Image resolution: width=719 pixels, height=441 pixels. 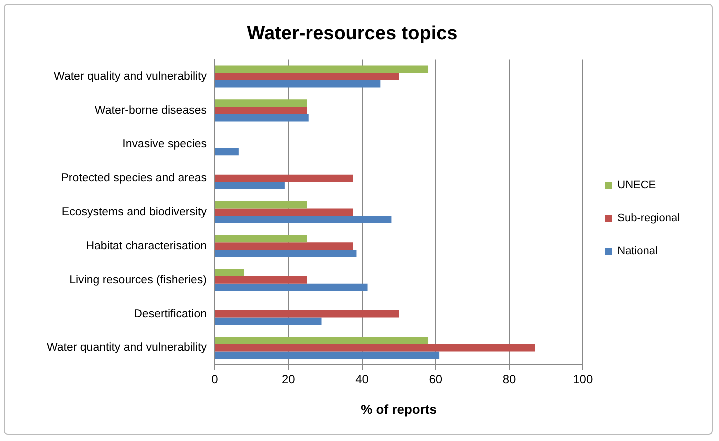 I want to click on y-tick-label: Habitat characterisation, so click(x=146, y=246).